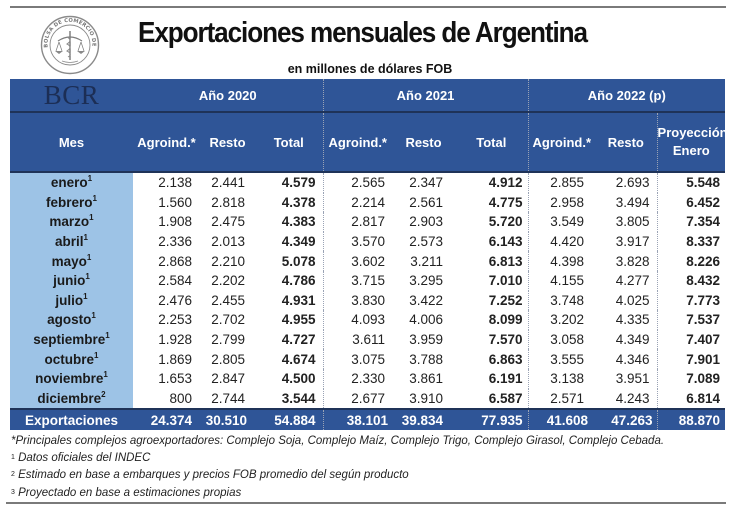  What do you see at coordinates (632, 261) in the screenshot?
I see `cell-resto-2022: 3.828` at bounding box center [632, 261].